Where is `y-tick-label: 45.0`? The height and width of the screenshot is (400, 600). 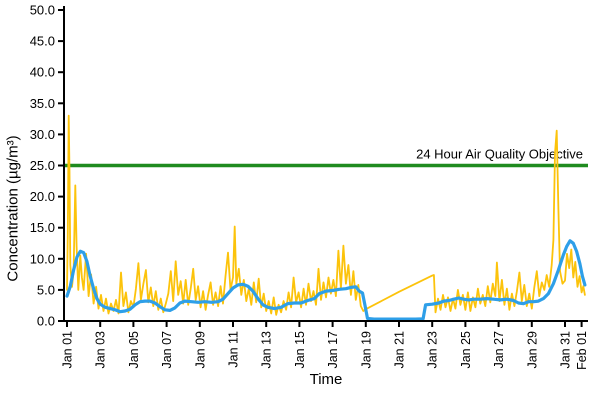 y-tick-label: 45.0 is located at coordinates (42, 41).